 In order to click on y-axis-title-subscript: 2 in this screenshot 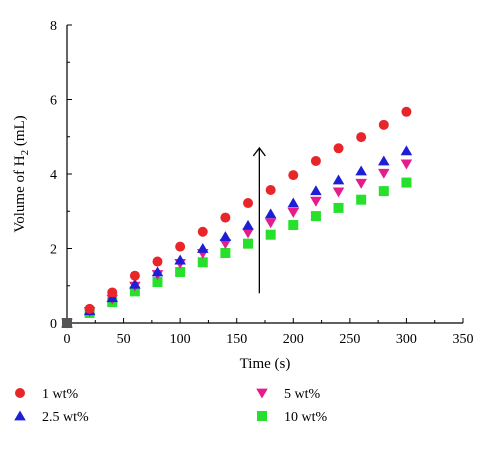, I will do `click(25, 153)`.